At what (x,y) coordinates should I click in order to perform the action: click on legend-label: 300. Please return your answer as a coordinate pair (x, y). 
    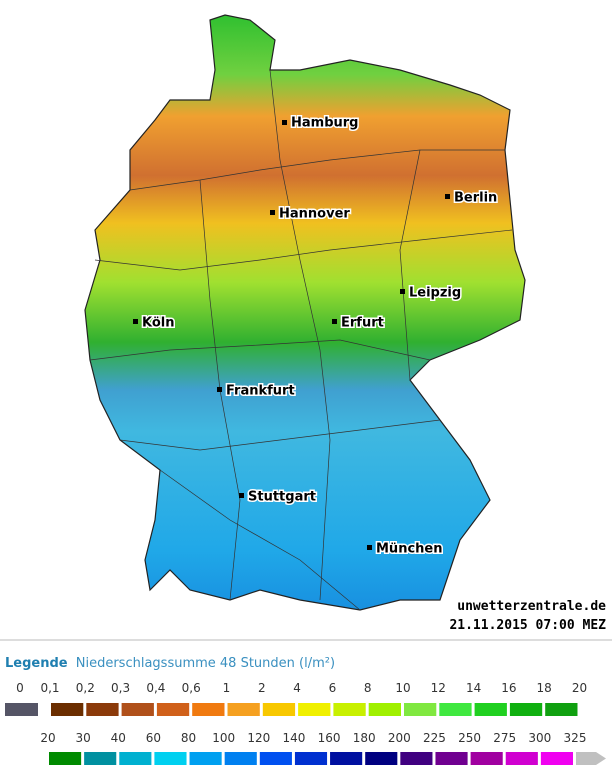
    Looking at the image, I should click on (539, 738).